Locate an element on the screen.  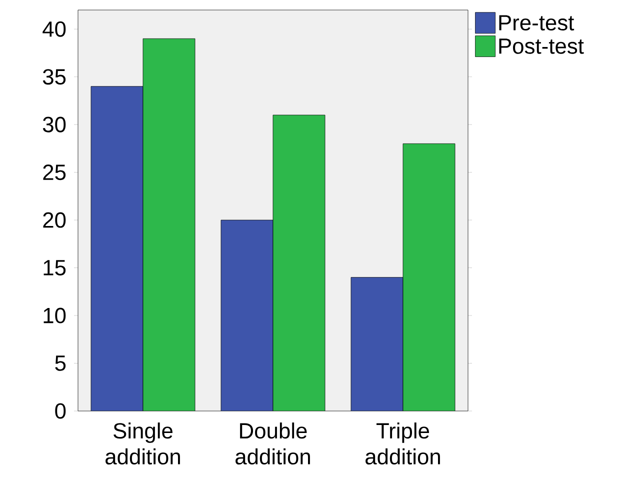
x-tick-label: Single addition is located at coordinates (143, 443).